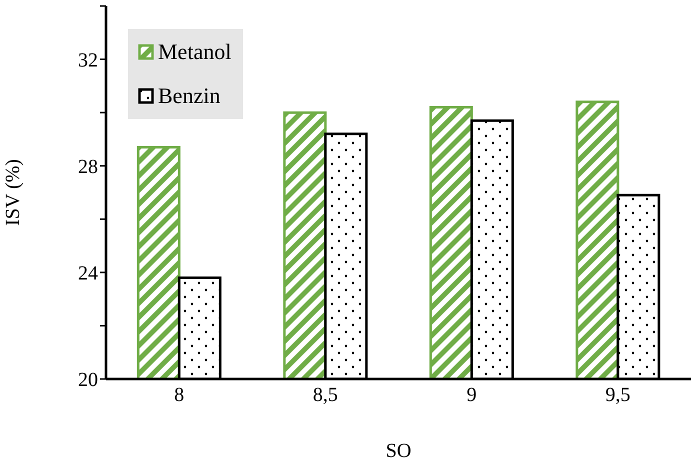  What do you see at coordinates (179, 395) in the screenshot?
I see `x-tick-label: 8` at bounding box center [179, 395].